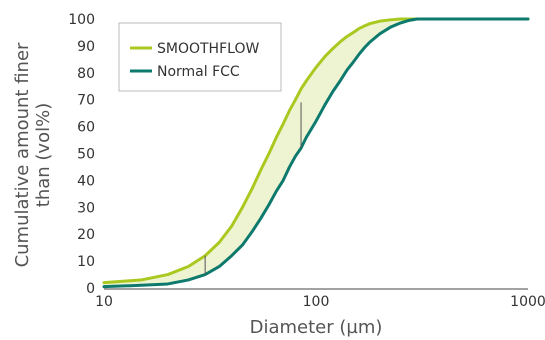  Describe the element at coordinates (316, 327) in the screenshot. I see `x-axis-title: Diameter (µm)` at that location.